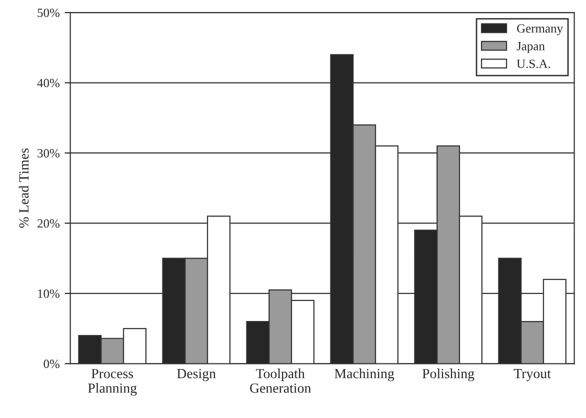 The height and width of the screenshot is (418, 586). I want to click on y-tick-label: 0%, so click(52, 364).